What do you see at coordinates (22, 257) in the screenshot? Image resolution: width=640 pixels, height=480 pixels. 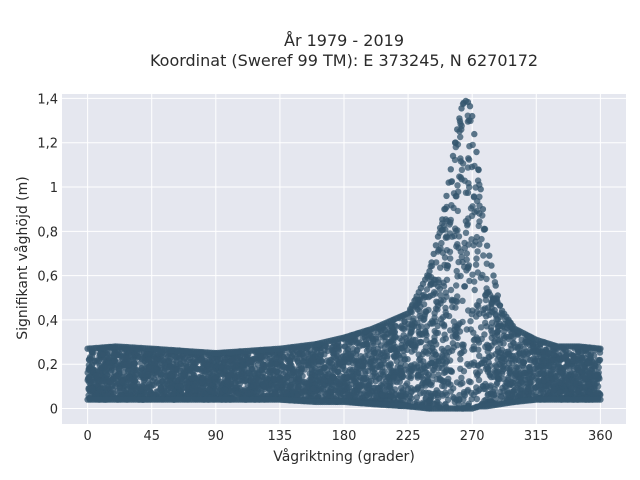 I see `y-axis-label: Signifikant våghöjd (m)` at bounding box center [22, 257].